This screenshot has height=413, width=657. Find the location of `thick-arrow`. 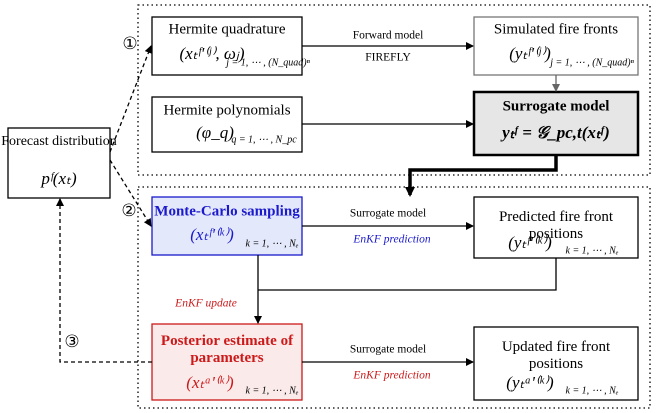

thick-arrow is located at coordinates (481, 176).